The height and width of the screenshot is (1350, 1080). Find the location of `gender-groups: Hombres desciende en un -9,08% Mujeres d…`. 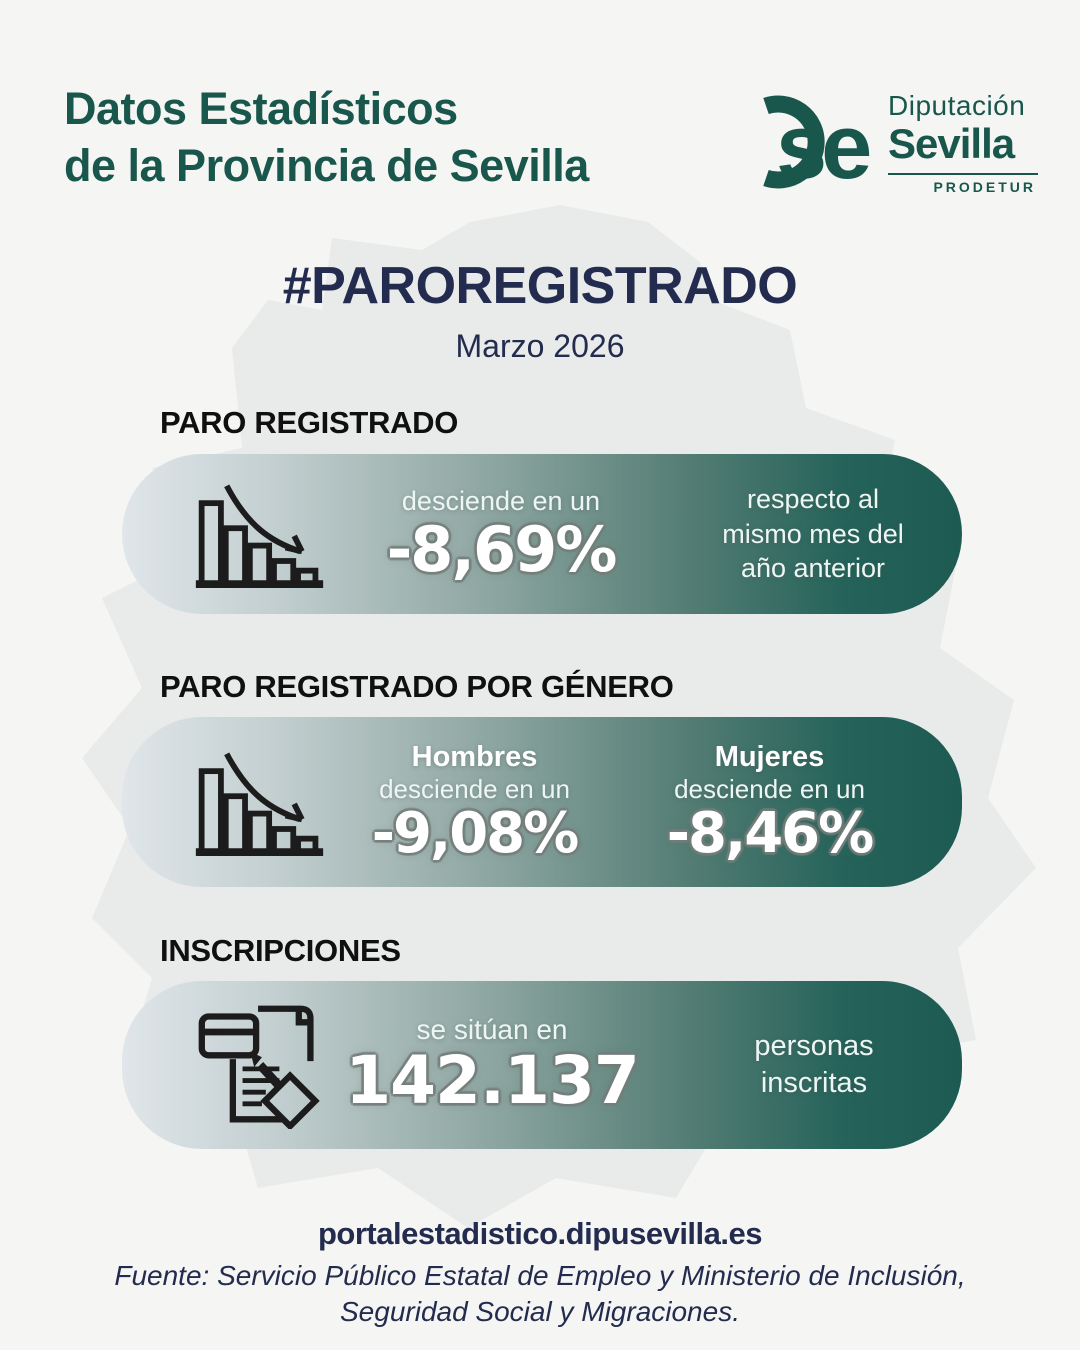

gender-groups: Hombres desciende en un -9,08% Mujeres d… is located at coordinates (622, 802).